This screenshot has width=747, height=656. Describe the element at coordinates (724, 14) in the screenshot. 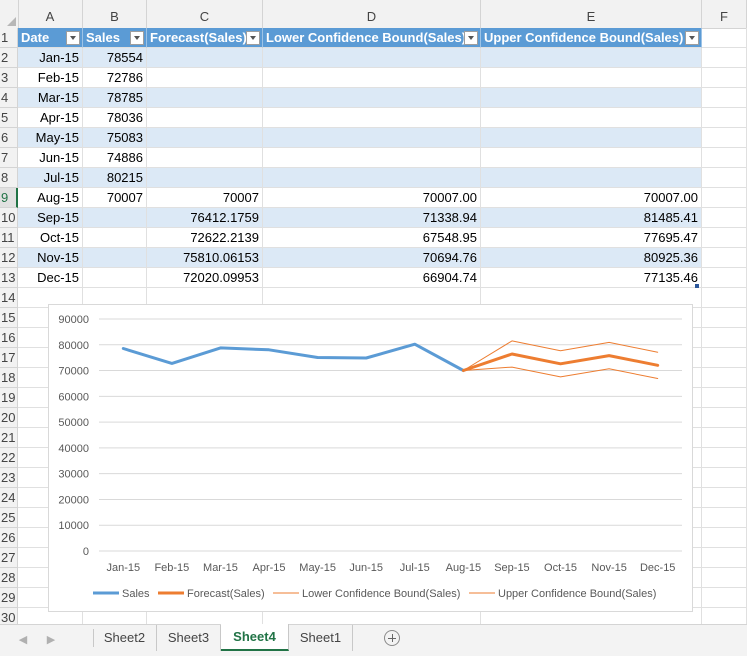

I see `column-header: F` at that location.